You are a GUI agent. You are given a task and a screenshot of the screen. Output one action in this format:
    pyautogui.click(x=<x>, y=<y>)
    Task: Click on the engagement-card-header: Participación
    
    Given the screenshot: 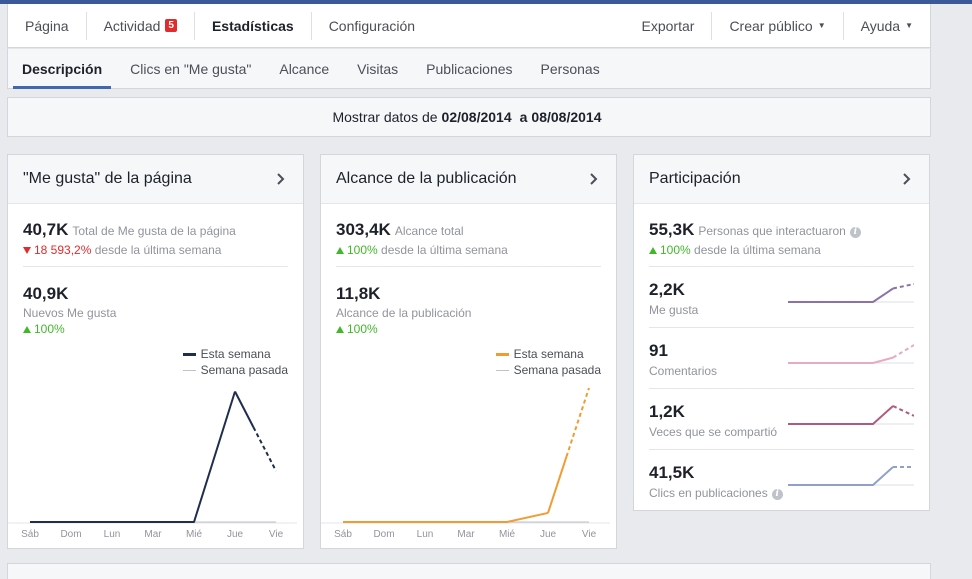 What is the action you would take?
    pyautogui.click(x=781, y=179)
    